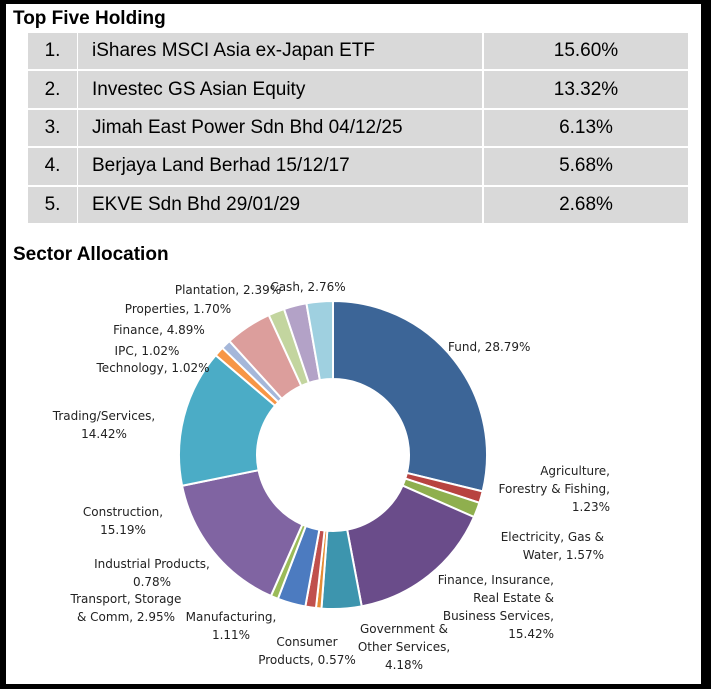  What do you see at coordinates (585, 128) in the screenshot?
I see `holding-percent: 6.13%` at bounding box center [585, 128].